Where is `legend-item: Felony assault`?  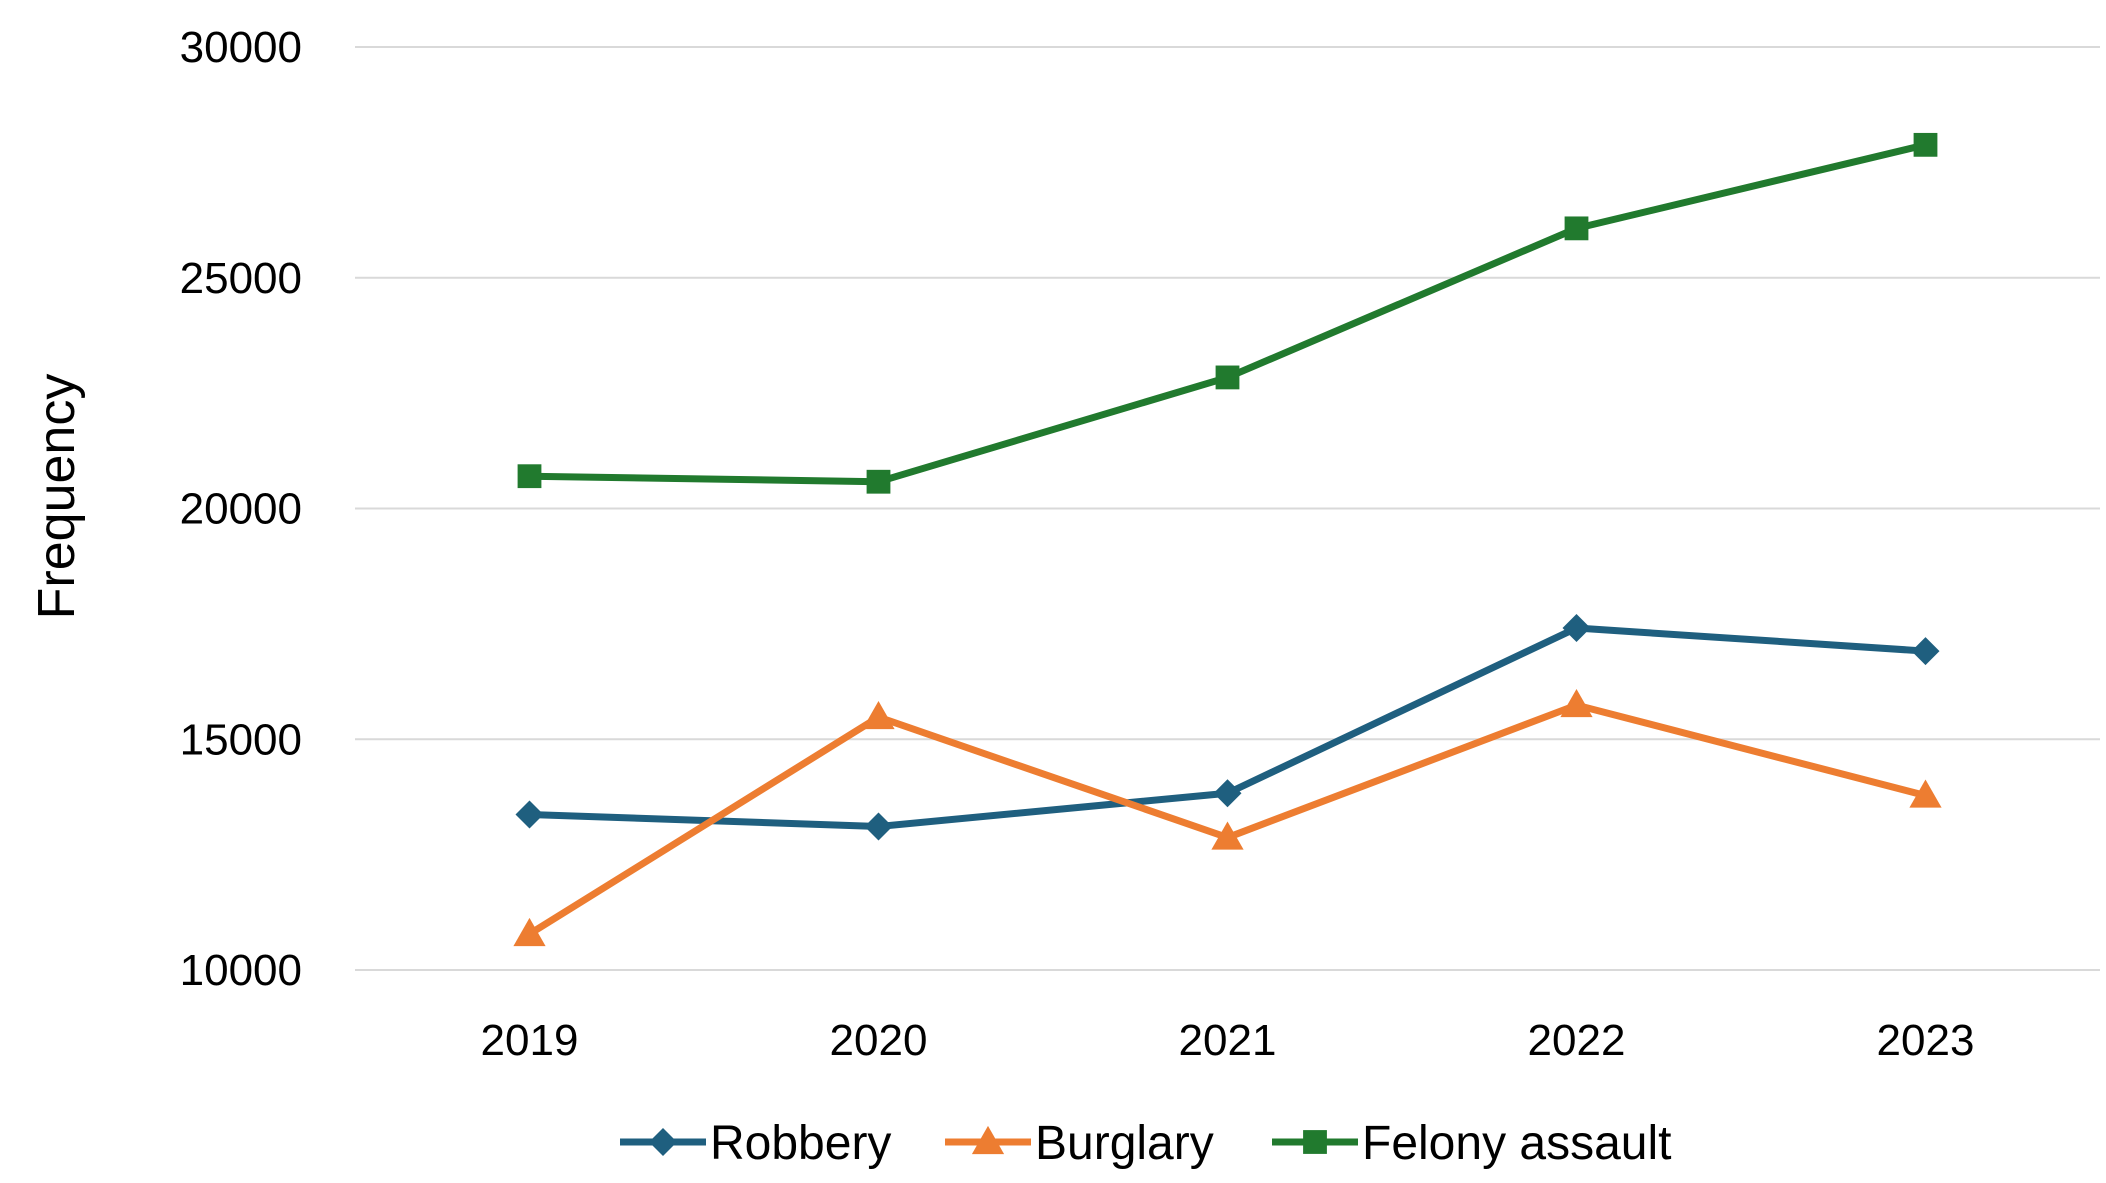 legend-item: Felony assault is located at coordinates (1472, 1143).